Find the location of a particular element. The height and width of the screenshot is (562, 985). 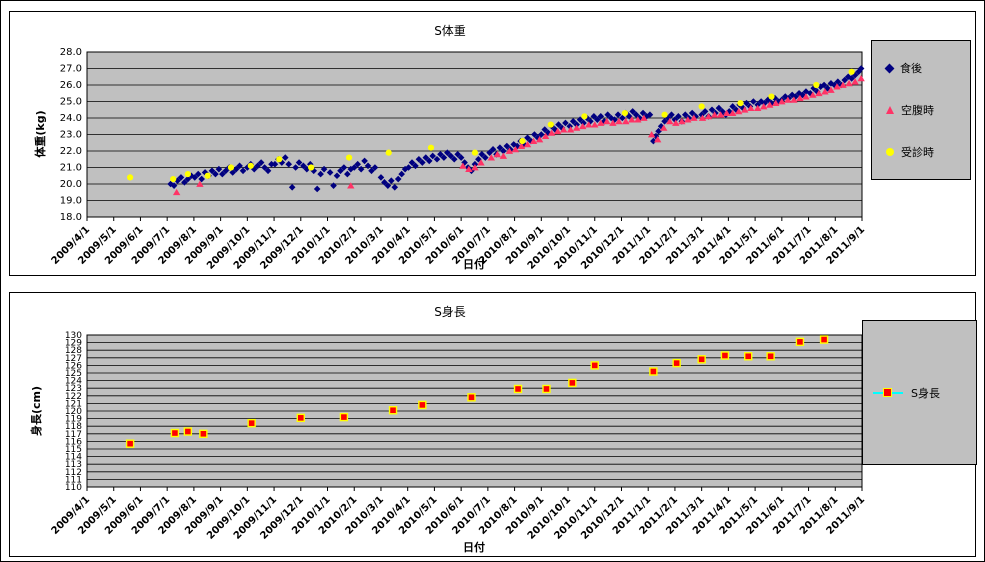

y-tick-label: 115 is located at coordinates (73, 450).